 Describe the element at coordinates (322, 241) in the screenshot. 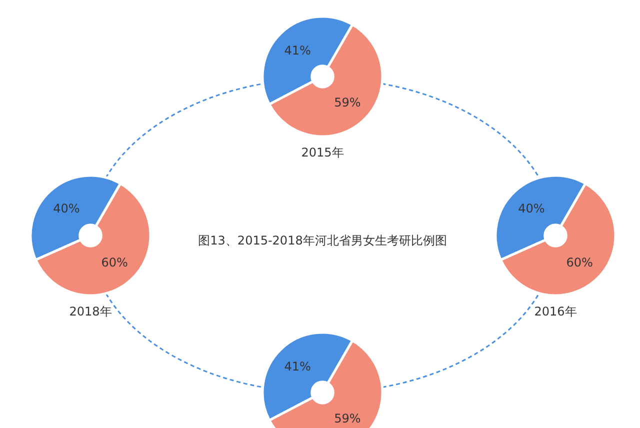

I see `text: 图13、2015-2018年河北省男女生考研比例图` at that location.